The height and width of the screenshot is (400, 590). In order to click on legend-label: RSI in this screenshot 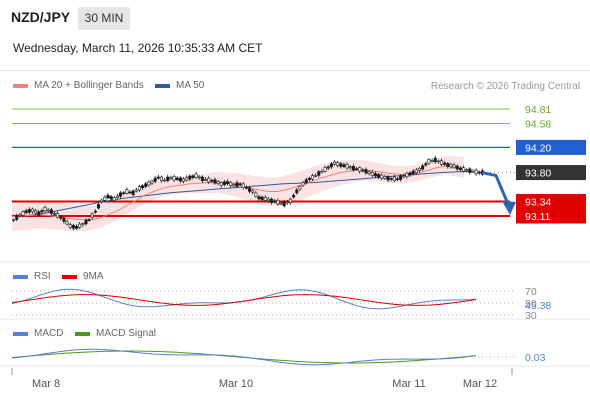, I will do `click(42, 276)`.